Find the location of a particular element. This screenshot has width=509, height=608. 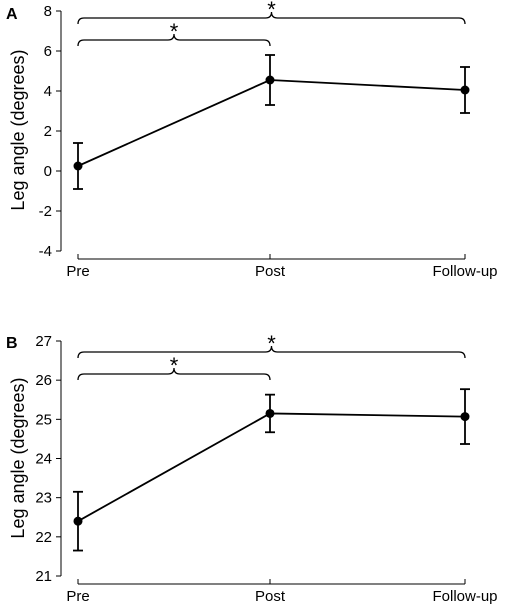

panel-label: B is located at coordinates (12, 343).